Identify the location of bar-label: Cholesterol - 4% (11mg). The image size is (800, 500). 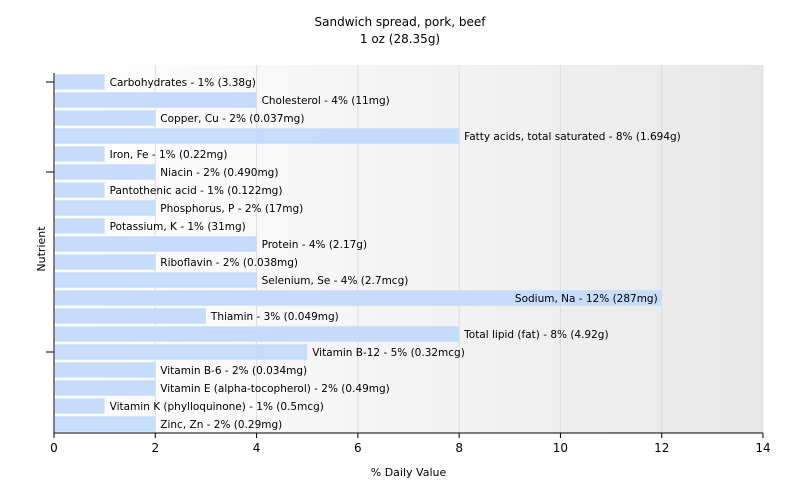
(326, 101).